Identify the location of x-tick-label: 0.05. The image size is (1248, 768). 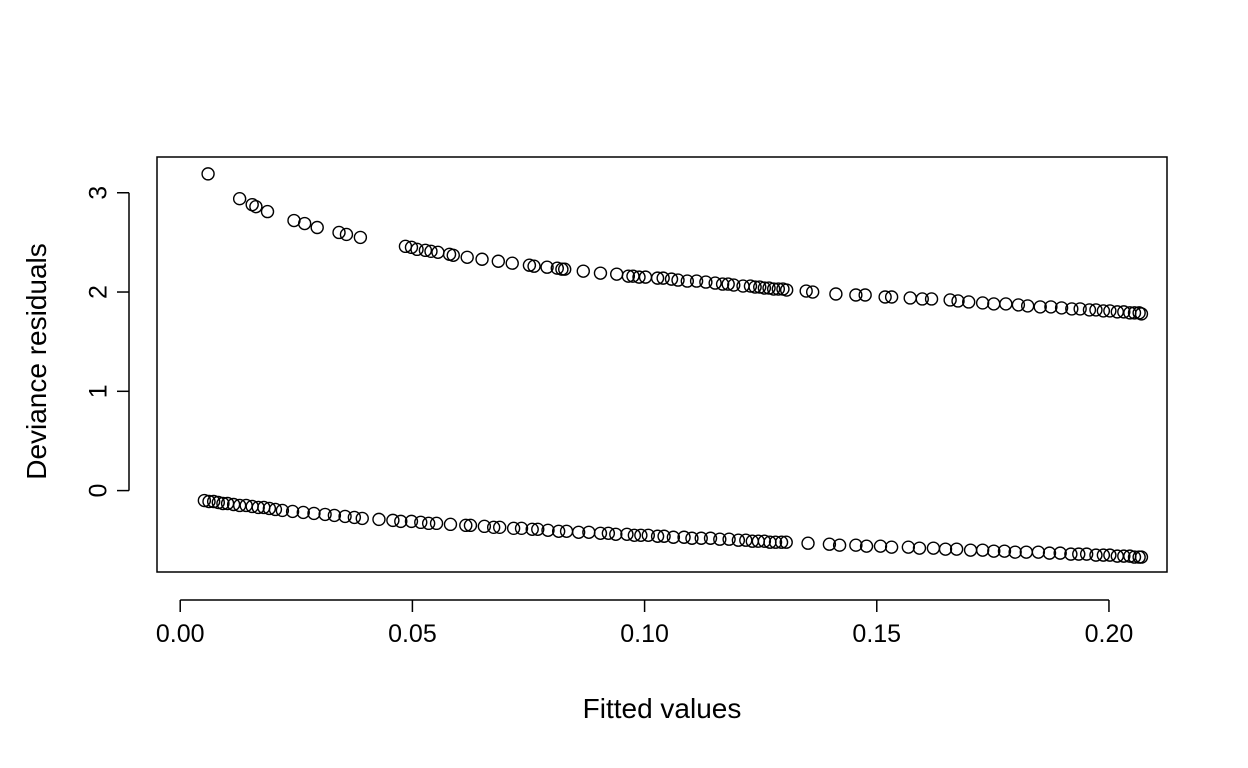
(412, 634).